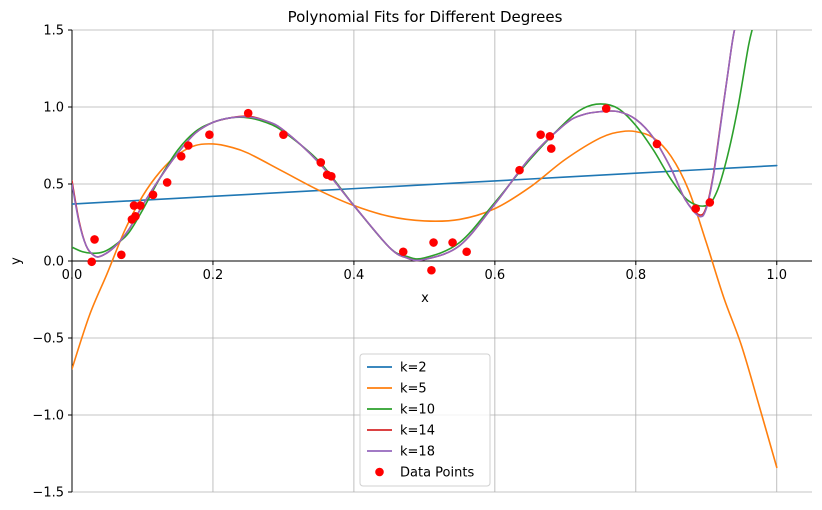 This screenshot has height=510, width=822. What do you see at coordinates (354, 275) in the screenshot?
I see `x-tick-label: 0.4` at bounding box center [354, 275].